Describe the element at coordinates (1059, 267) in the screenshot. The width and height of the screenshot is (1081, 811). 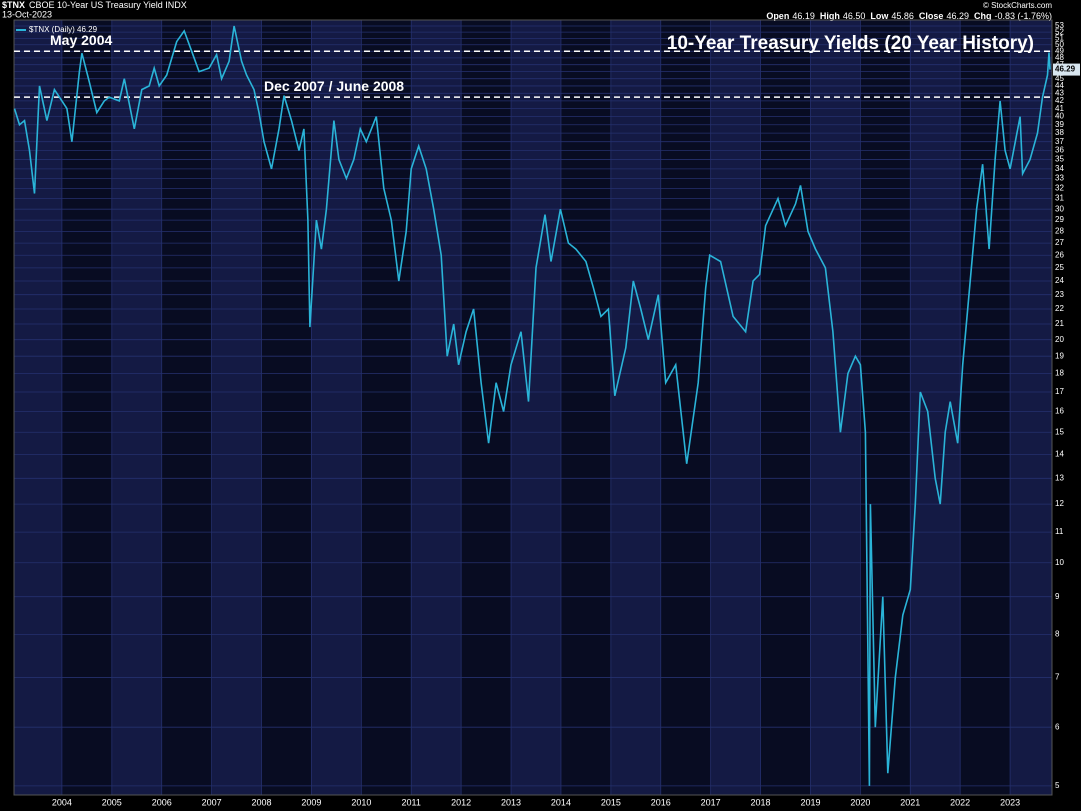
I see `y-tick-label: 25` at that location.